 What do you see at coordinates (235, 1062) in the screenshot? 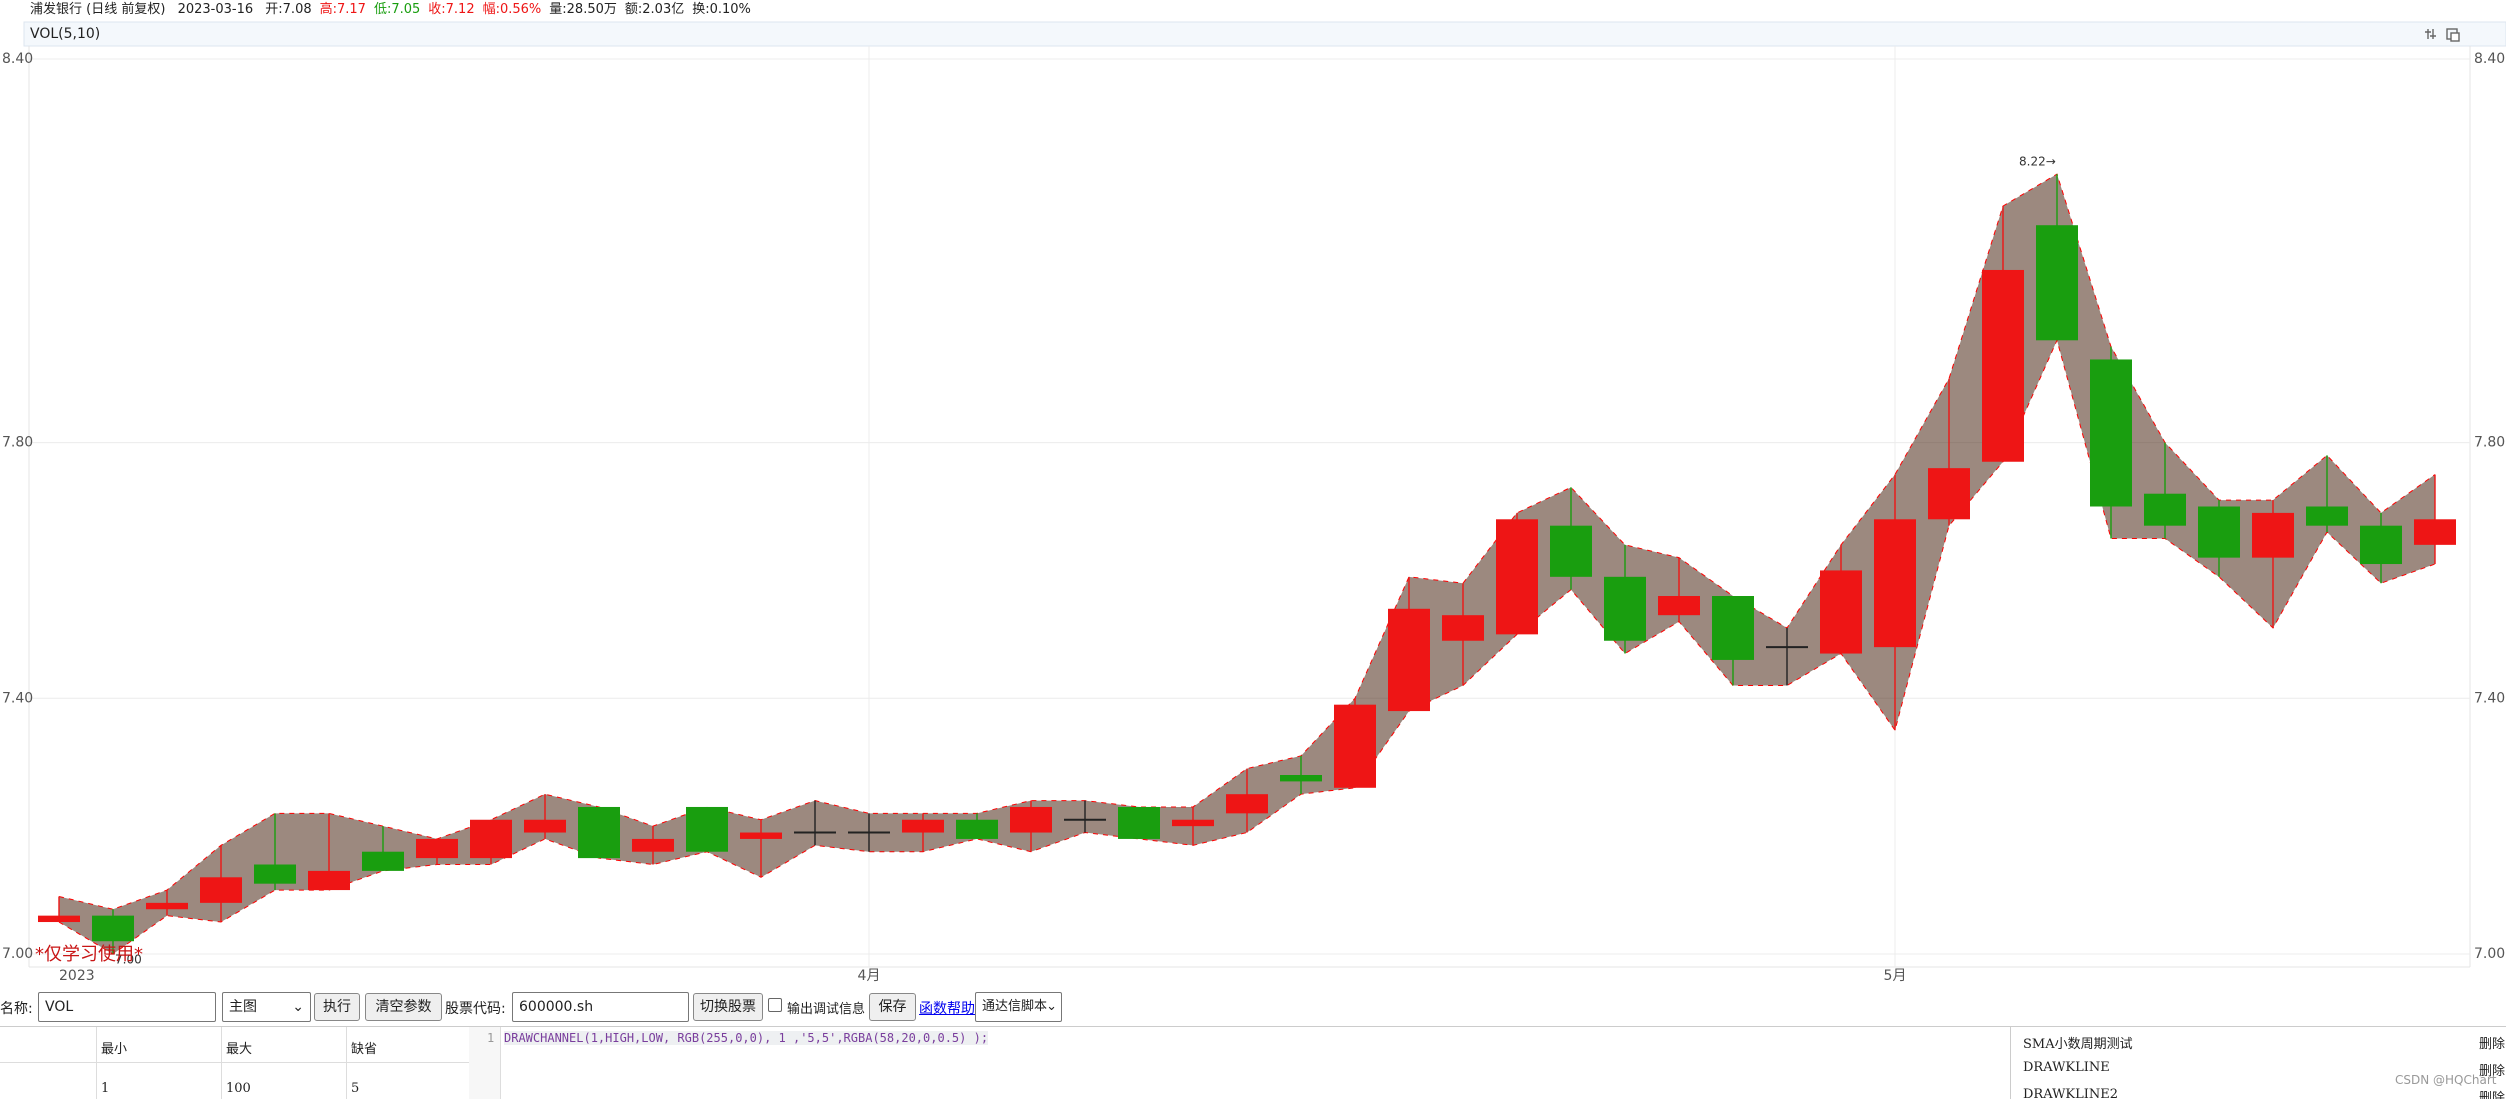
I see `param-table: 最小 最大 缺省 1 100 5` at bounding box center [235, 1062].